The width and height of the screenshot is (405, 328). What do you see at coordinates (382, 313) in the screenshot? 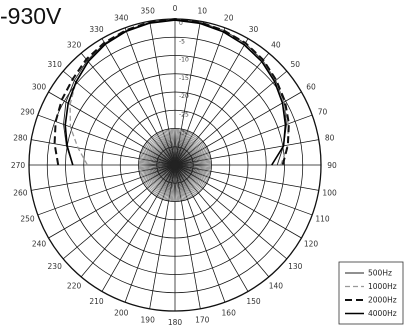
I see `legend-label: 4000Hz` at bounding box center [382, 313].